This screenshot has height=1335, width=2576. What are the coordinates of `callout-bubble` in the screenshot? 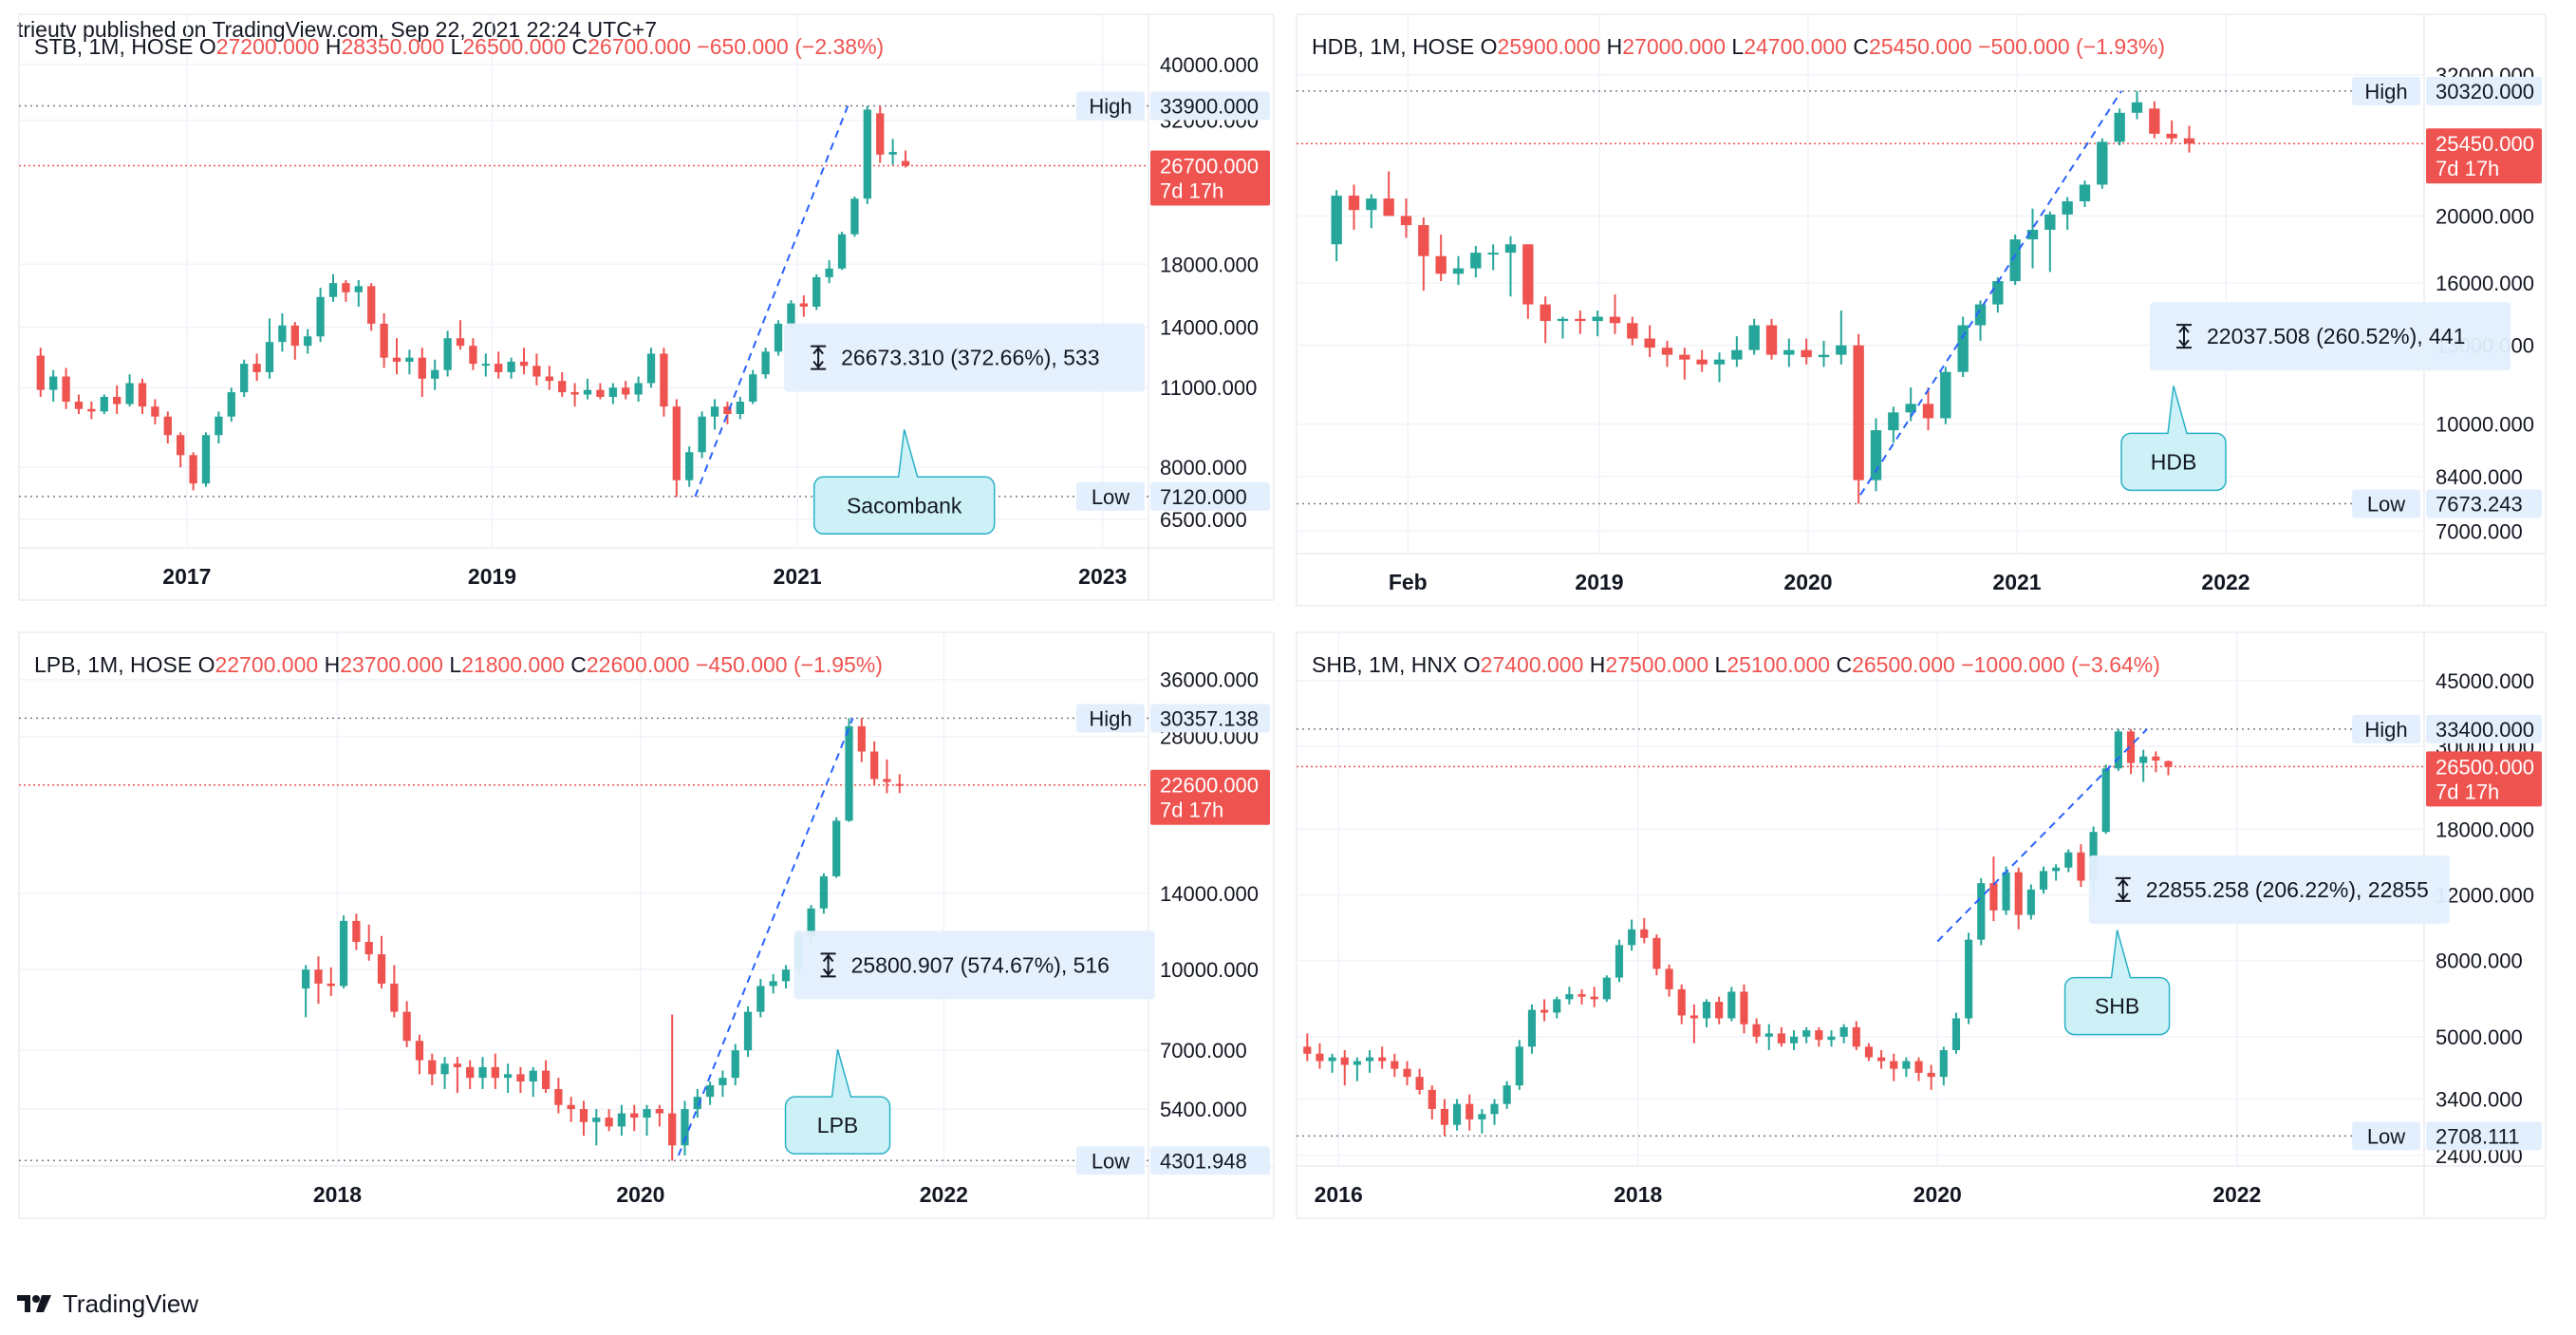 It's located at (837, 1102).